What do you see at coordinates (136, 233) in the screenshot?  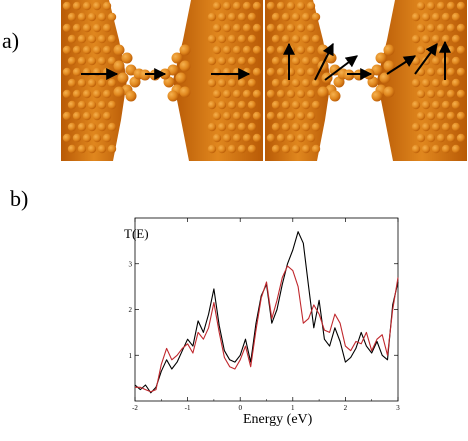 I see `y-axis-label: T(E)` at bounding box center [136, 233].